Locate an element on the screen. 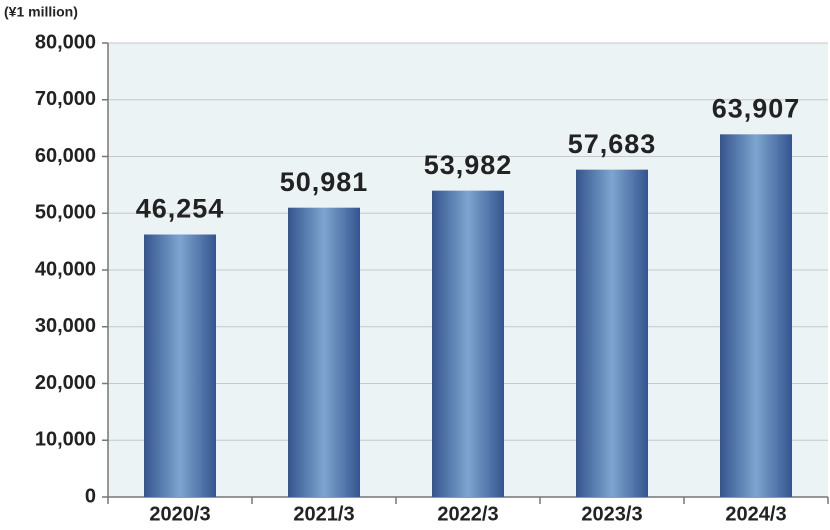 This screenshot has width=830, height=530. x-tick-label: 2023/3 is located at coordinates (611, 514).